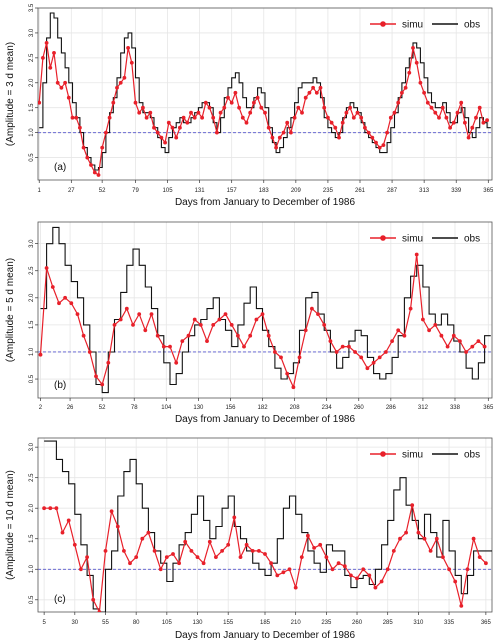 The height and width of the screenshot is (644, 500). What do you see at coordinates (263, 408) in the screenshot?
I see `x-tick-label: 182` at bounding box center [263, 408].